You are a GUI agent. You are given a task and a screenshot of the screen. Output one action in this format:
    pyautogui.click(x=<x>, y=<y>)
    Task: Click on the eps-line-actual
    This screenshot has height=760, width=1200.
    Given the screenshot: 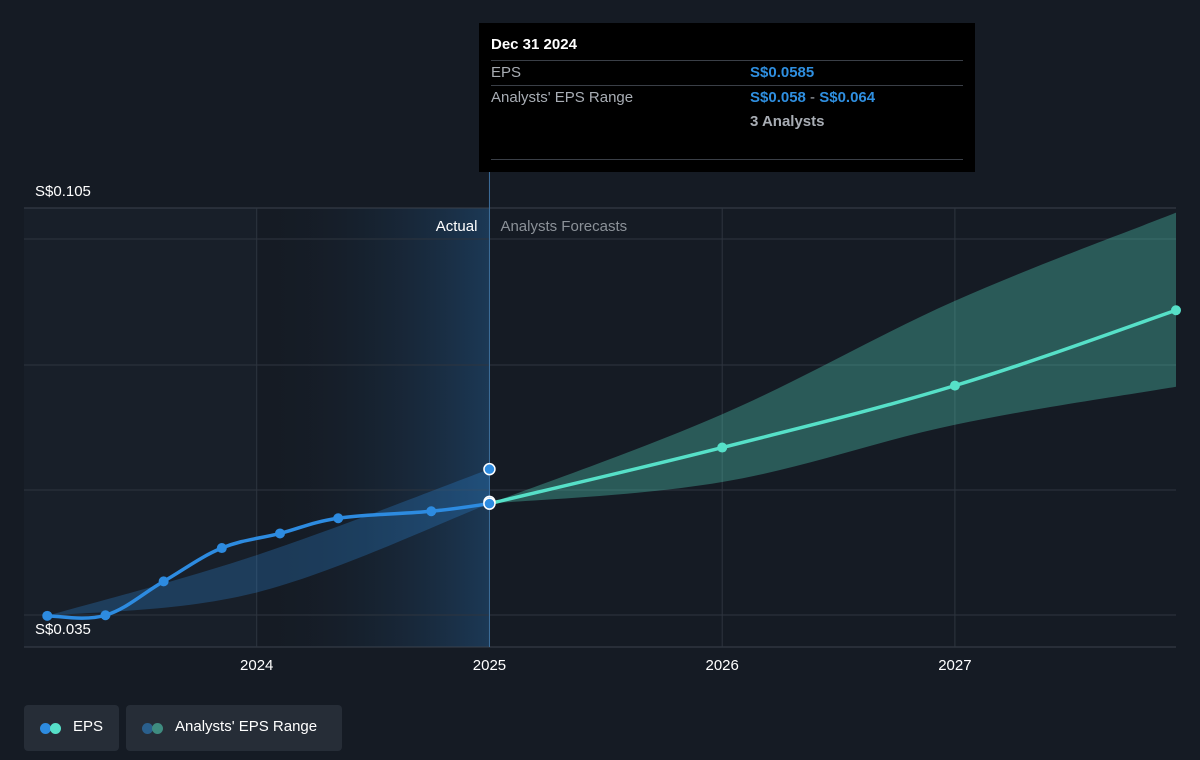 What is the action you would take?
    pyautogui.click(x=268, y=560)
    